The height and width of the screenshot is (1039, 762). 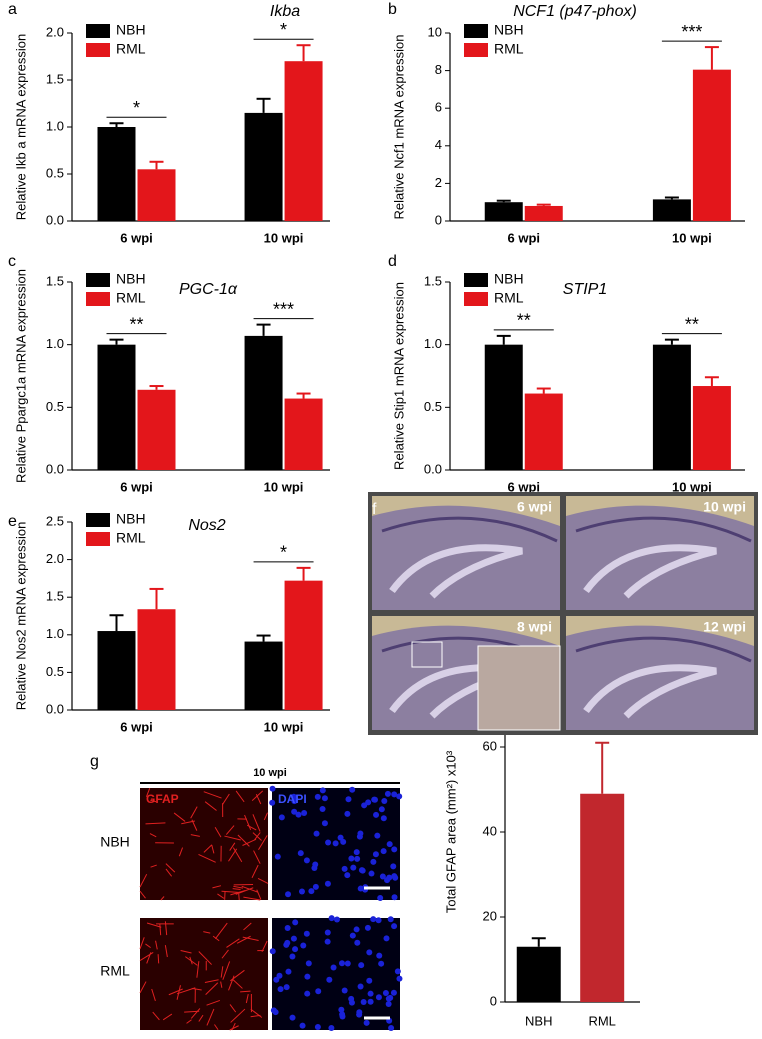 What do you see at coordinates (115, 971) in the screenshot?
I see `group-label: RML` at bounding box center [115, 971].